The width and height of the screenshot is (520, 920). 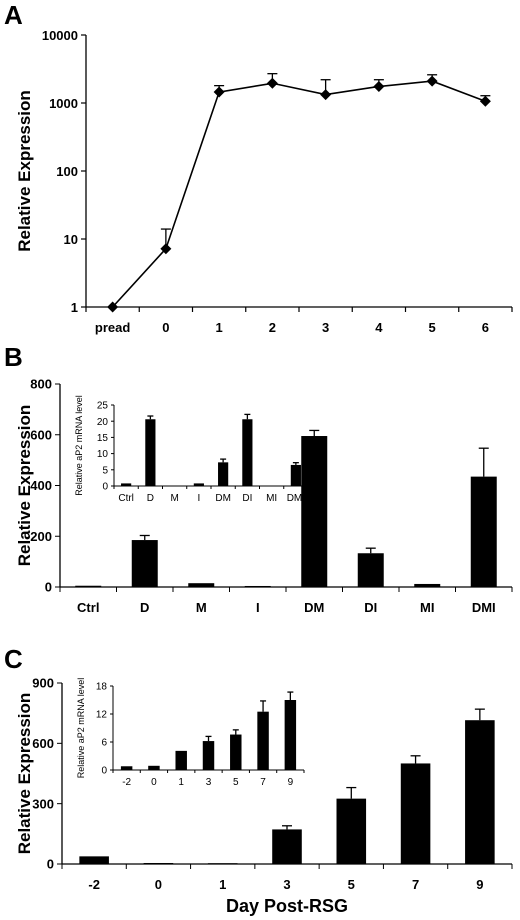 What do you see at coordinates (247, 498) in the screenshot?
I see `x-tick-label: DI` at bounding box center [247, 498].